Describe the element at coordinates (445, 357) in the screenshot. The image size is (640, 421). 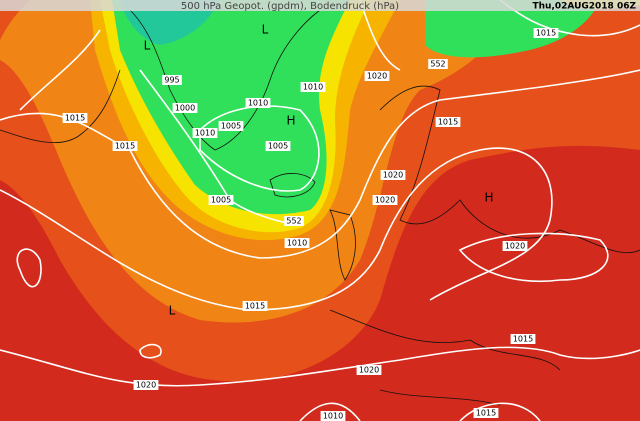
I see `coast-med` at that location.